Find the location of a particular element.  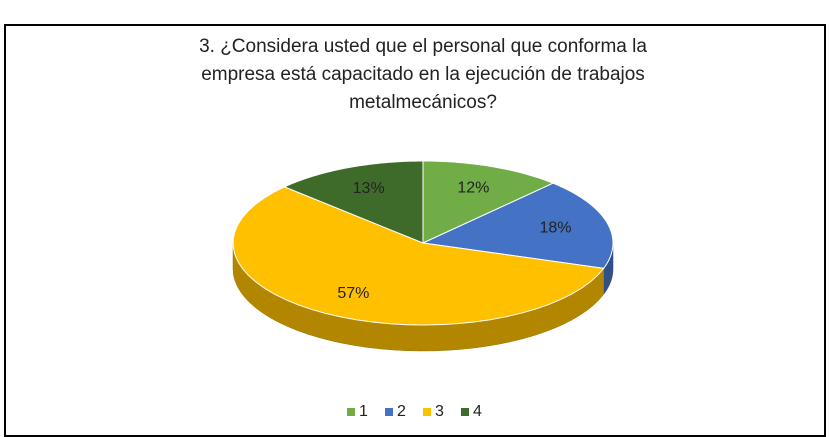

legend-label: 1 is located at coordinates (363, 411).